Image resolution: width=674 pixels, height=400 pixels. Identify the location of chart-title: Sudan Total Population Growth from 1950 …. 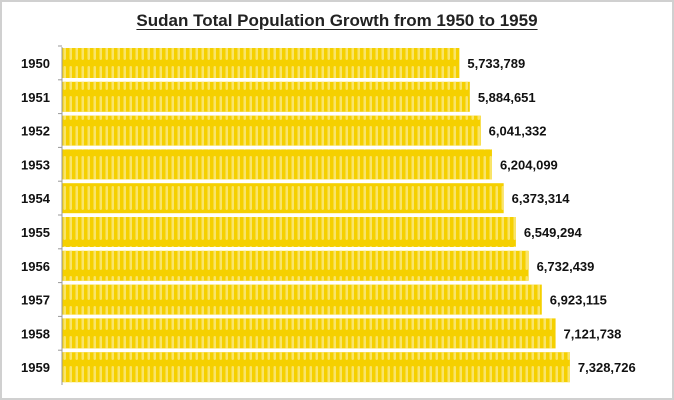
(337, 21).